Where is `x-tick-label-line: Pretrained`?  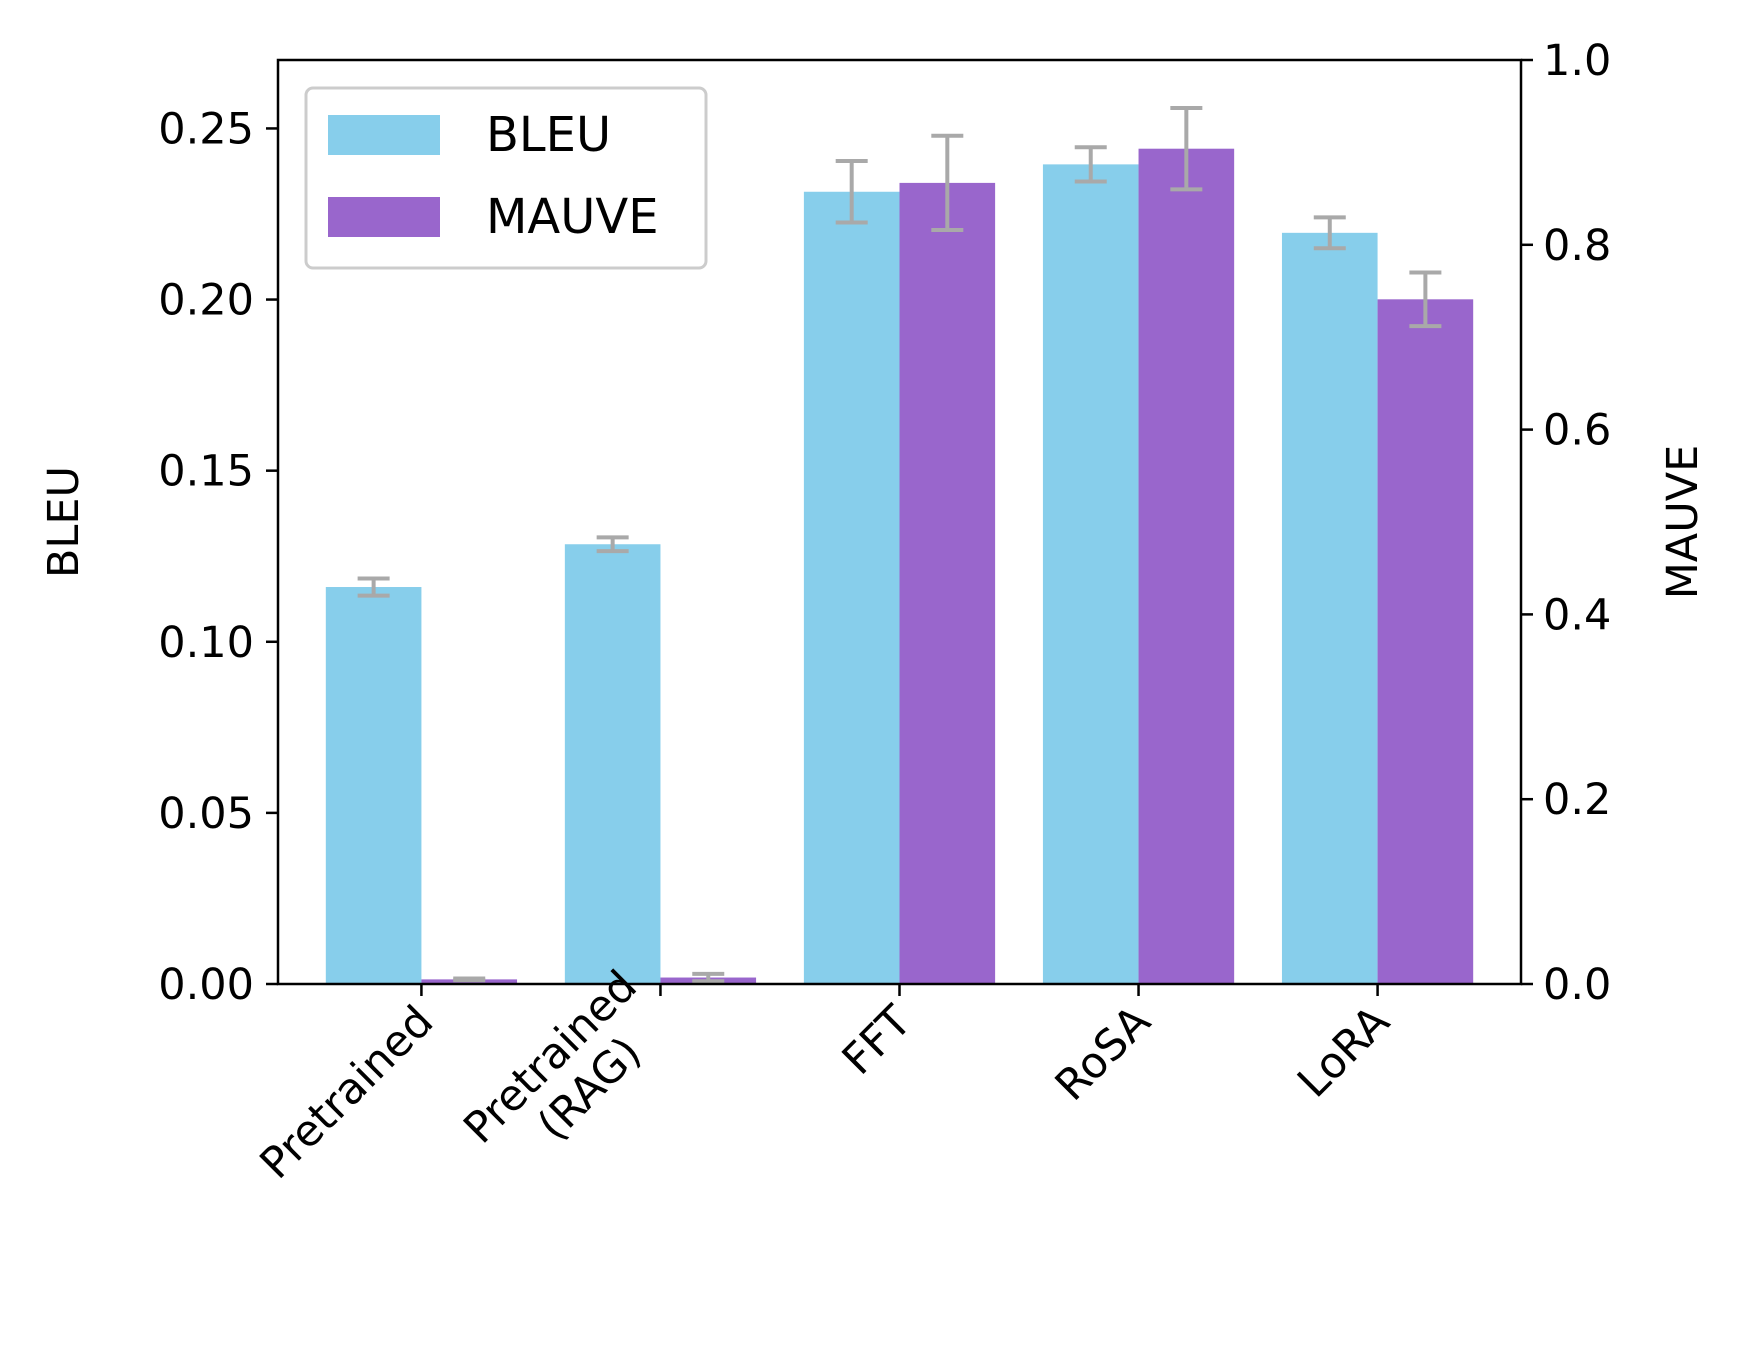 x-tick-label-line: Pretrained is located at coordinates (347, 1092).